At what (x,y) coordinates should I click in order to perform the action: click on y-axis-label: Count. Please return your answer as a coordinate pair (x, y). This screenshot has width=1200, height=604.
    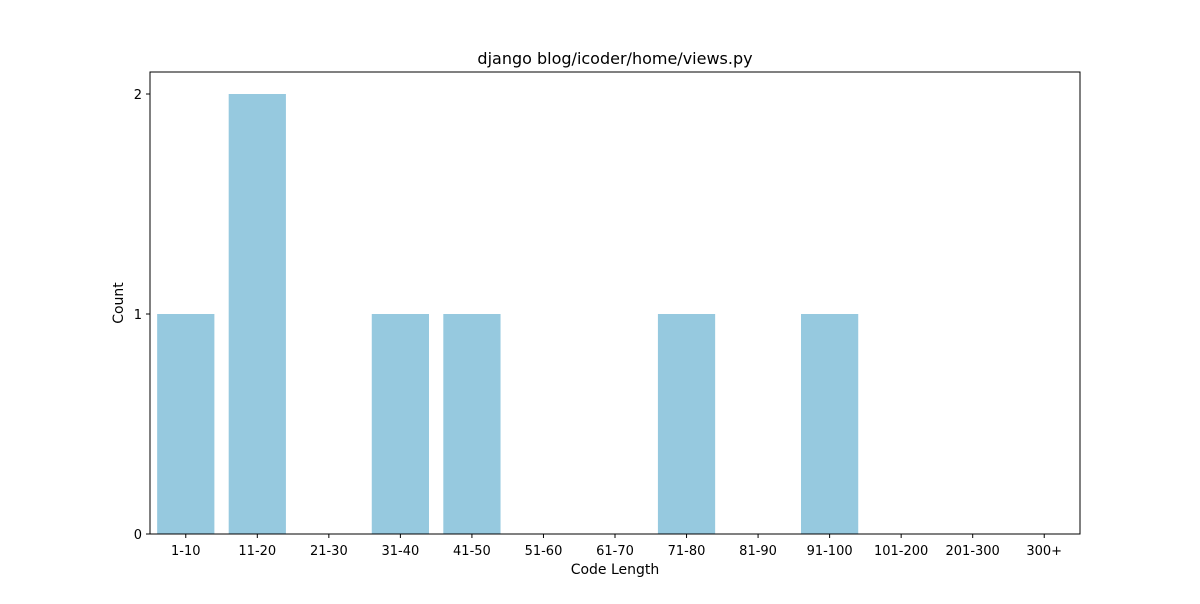
    Looking at the image, I should click on (119, 303).